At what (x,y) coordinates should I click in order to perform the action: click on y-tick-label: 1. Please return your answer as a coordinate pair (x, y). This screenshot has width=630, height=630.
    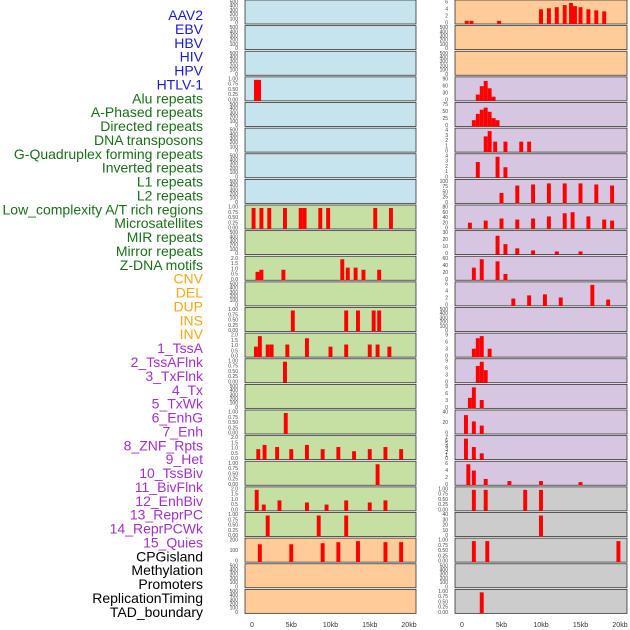
    Looking at the image, I should click on (446, 456).